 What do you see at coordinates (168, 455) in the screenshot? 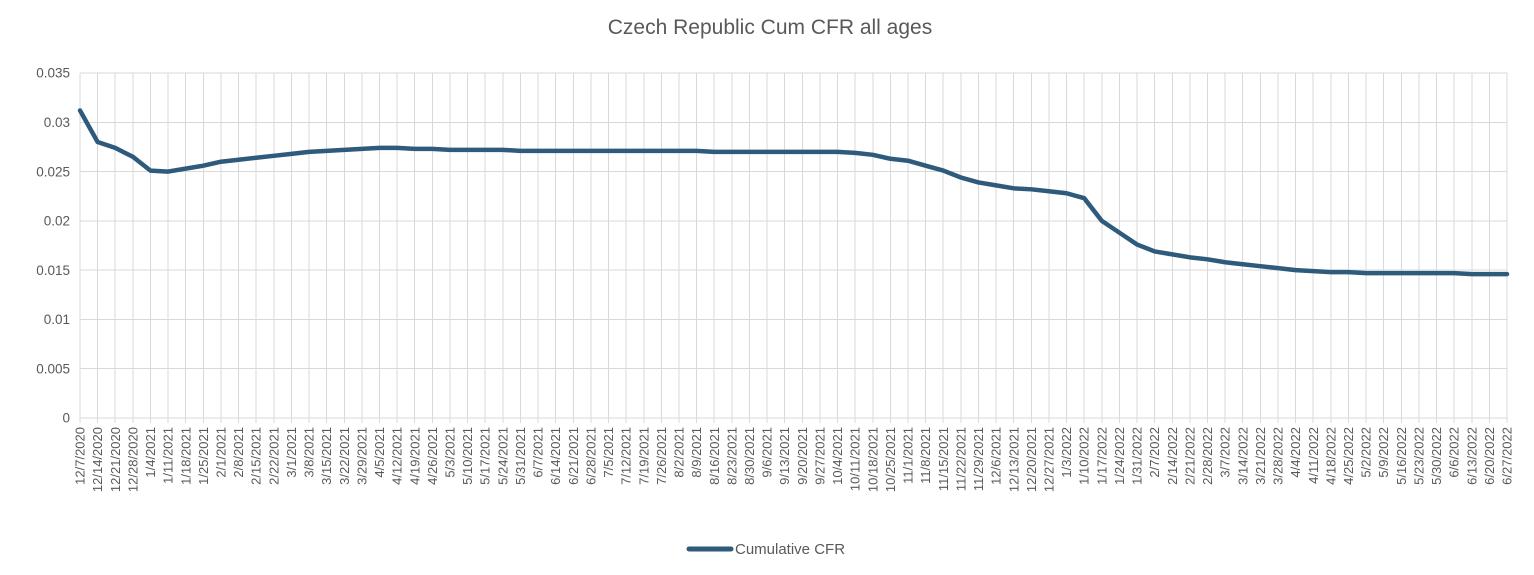
I see `x-tick-label: 1/11/2021` at bounding box center [168, 455].